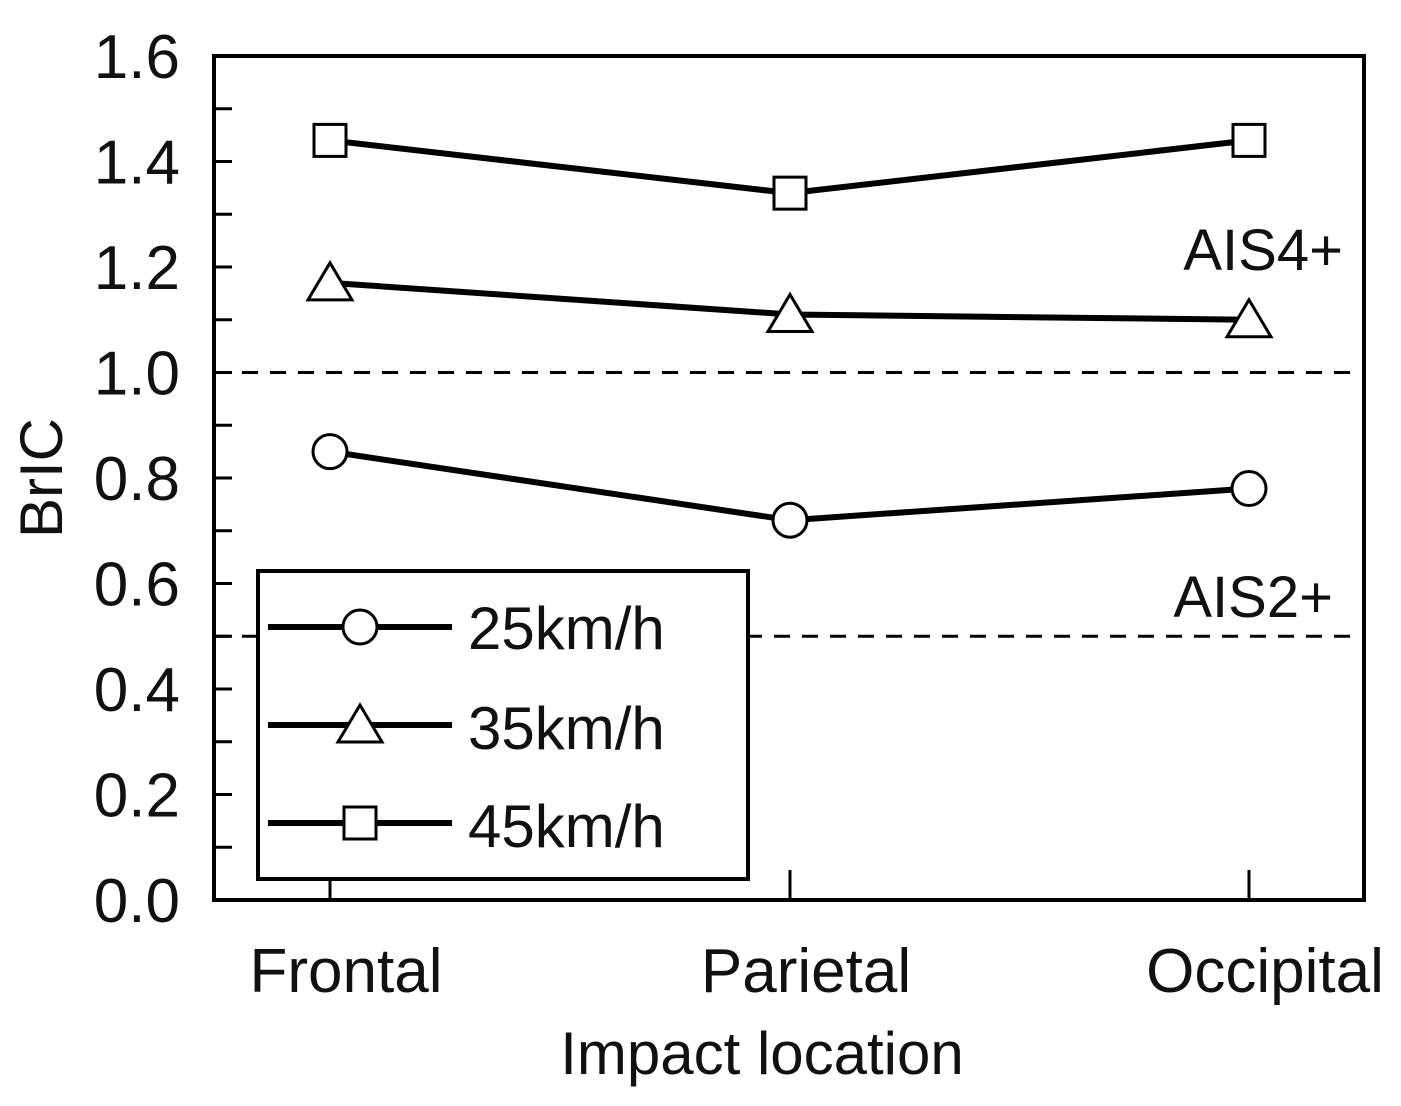 The height and width of the screenshot is (1106, 1401). What do you see at coordinates (137, 479) in the screenshot?
I see `y-tick-label: 0.8` at bounding box center [137, 479].